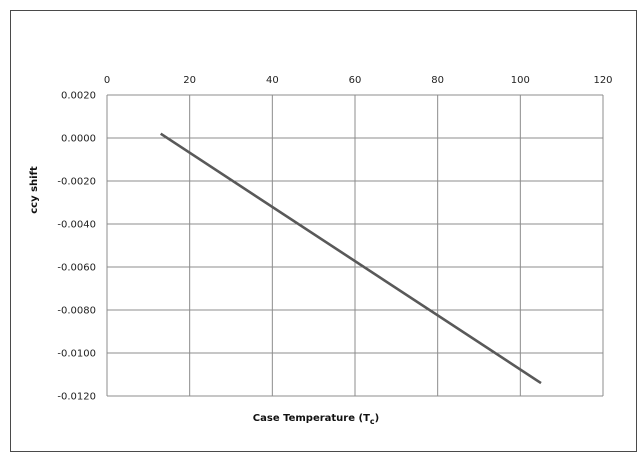  I want to click on y-axis-title: ccy shift, so click(34, 190).